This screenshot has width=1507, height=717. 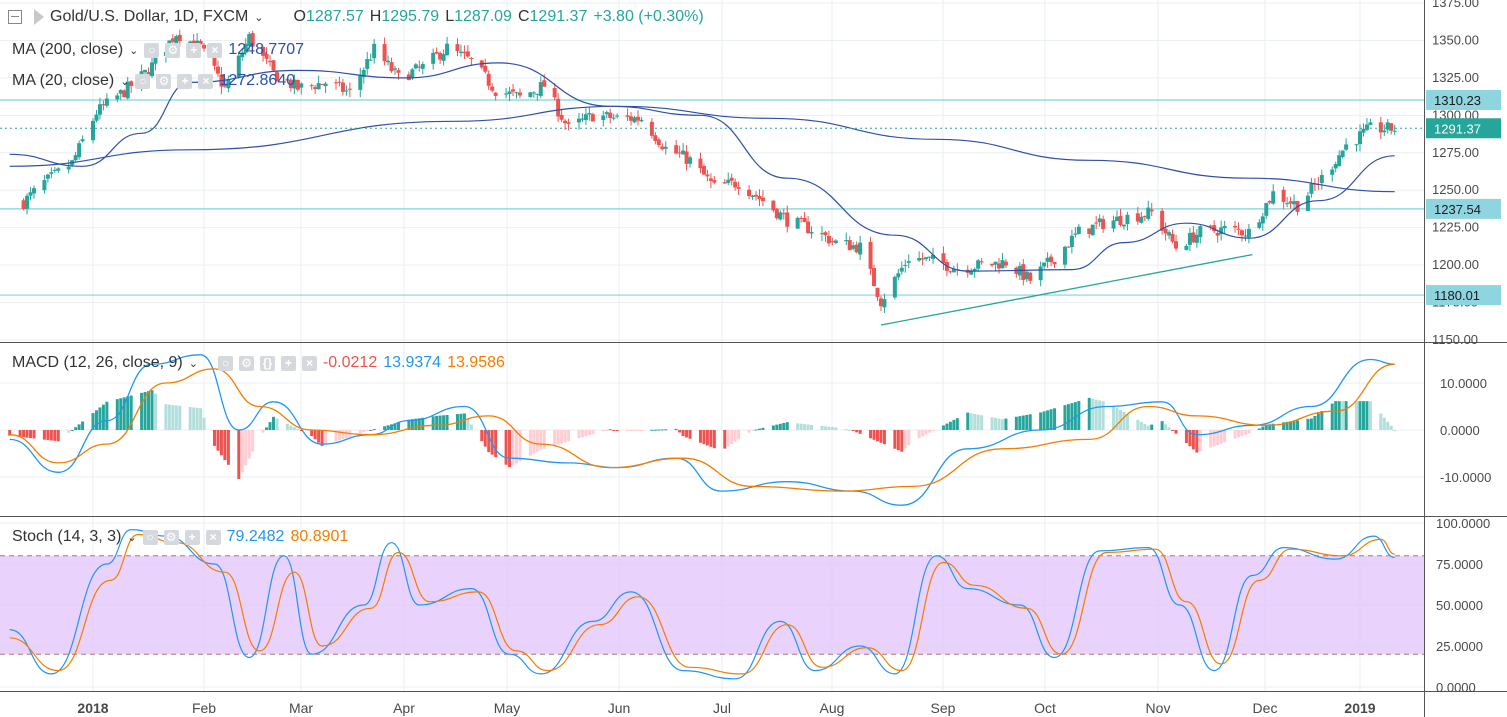 I want to click on ma20-label: MA (20, close), so click(x=63, y=80).